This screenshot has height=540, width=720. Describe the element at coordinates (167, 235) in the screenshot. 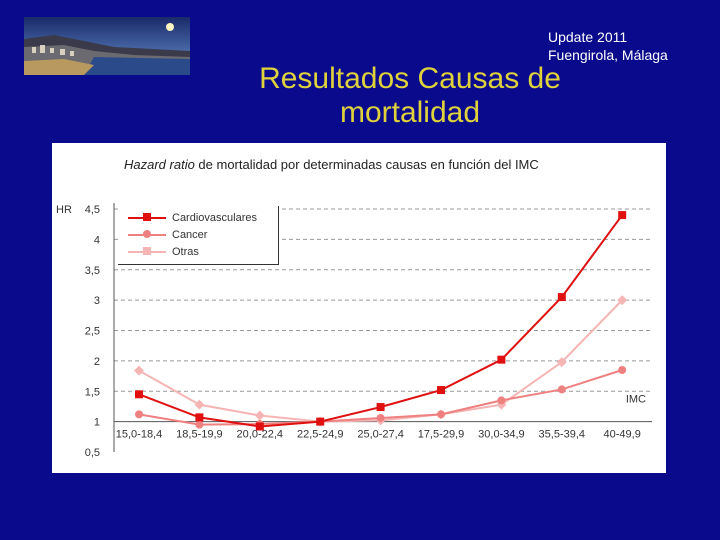

I see `legend-item-cancer: Cancer` at that location.